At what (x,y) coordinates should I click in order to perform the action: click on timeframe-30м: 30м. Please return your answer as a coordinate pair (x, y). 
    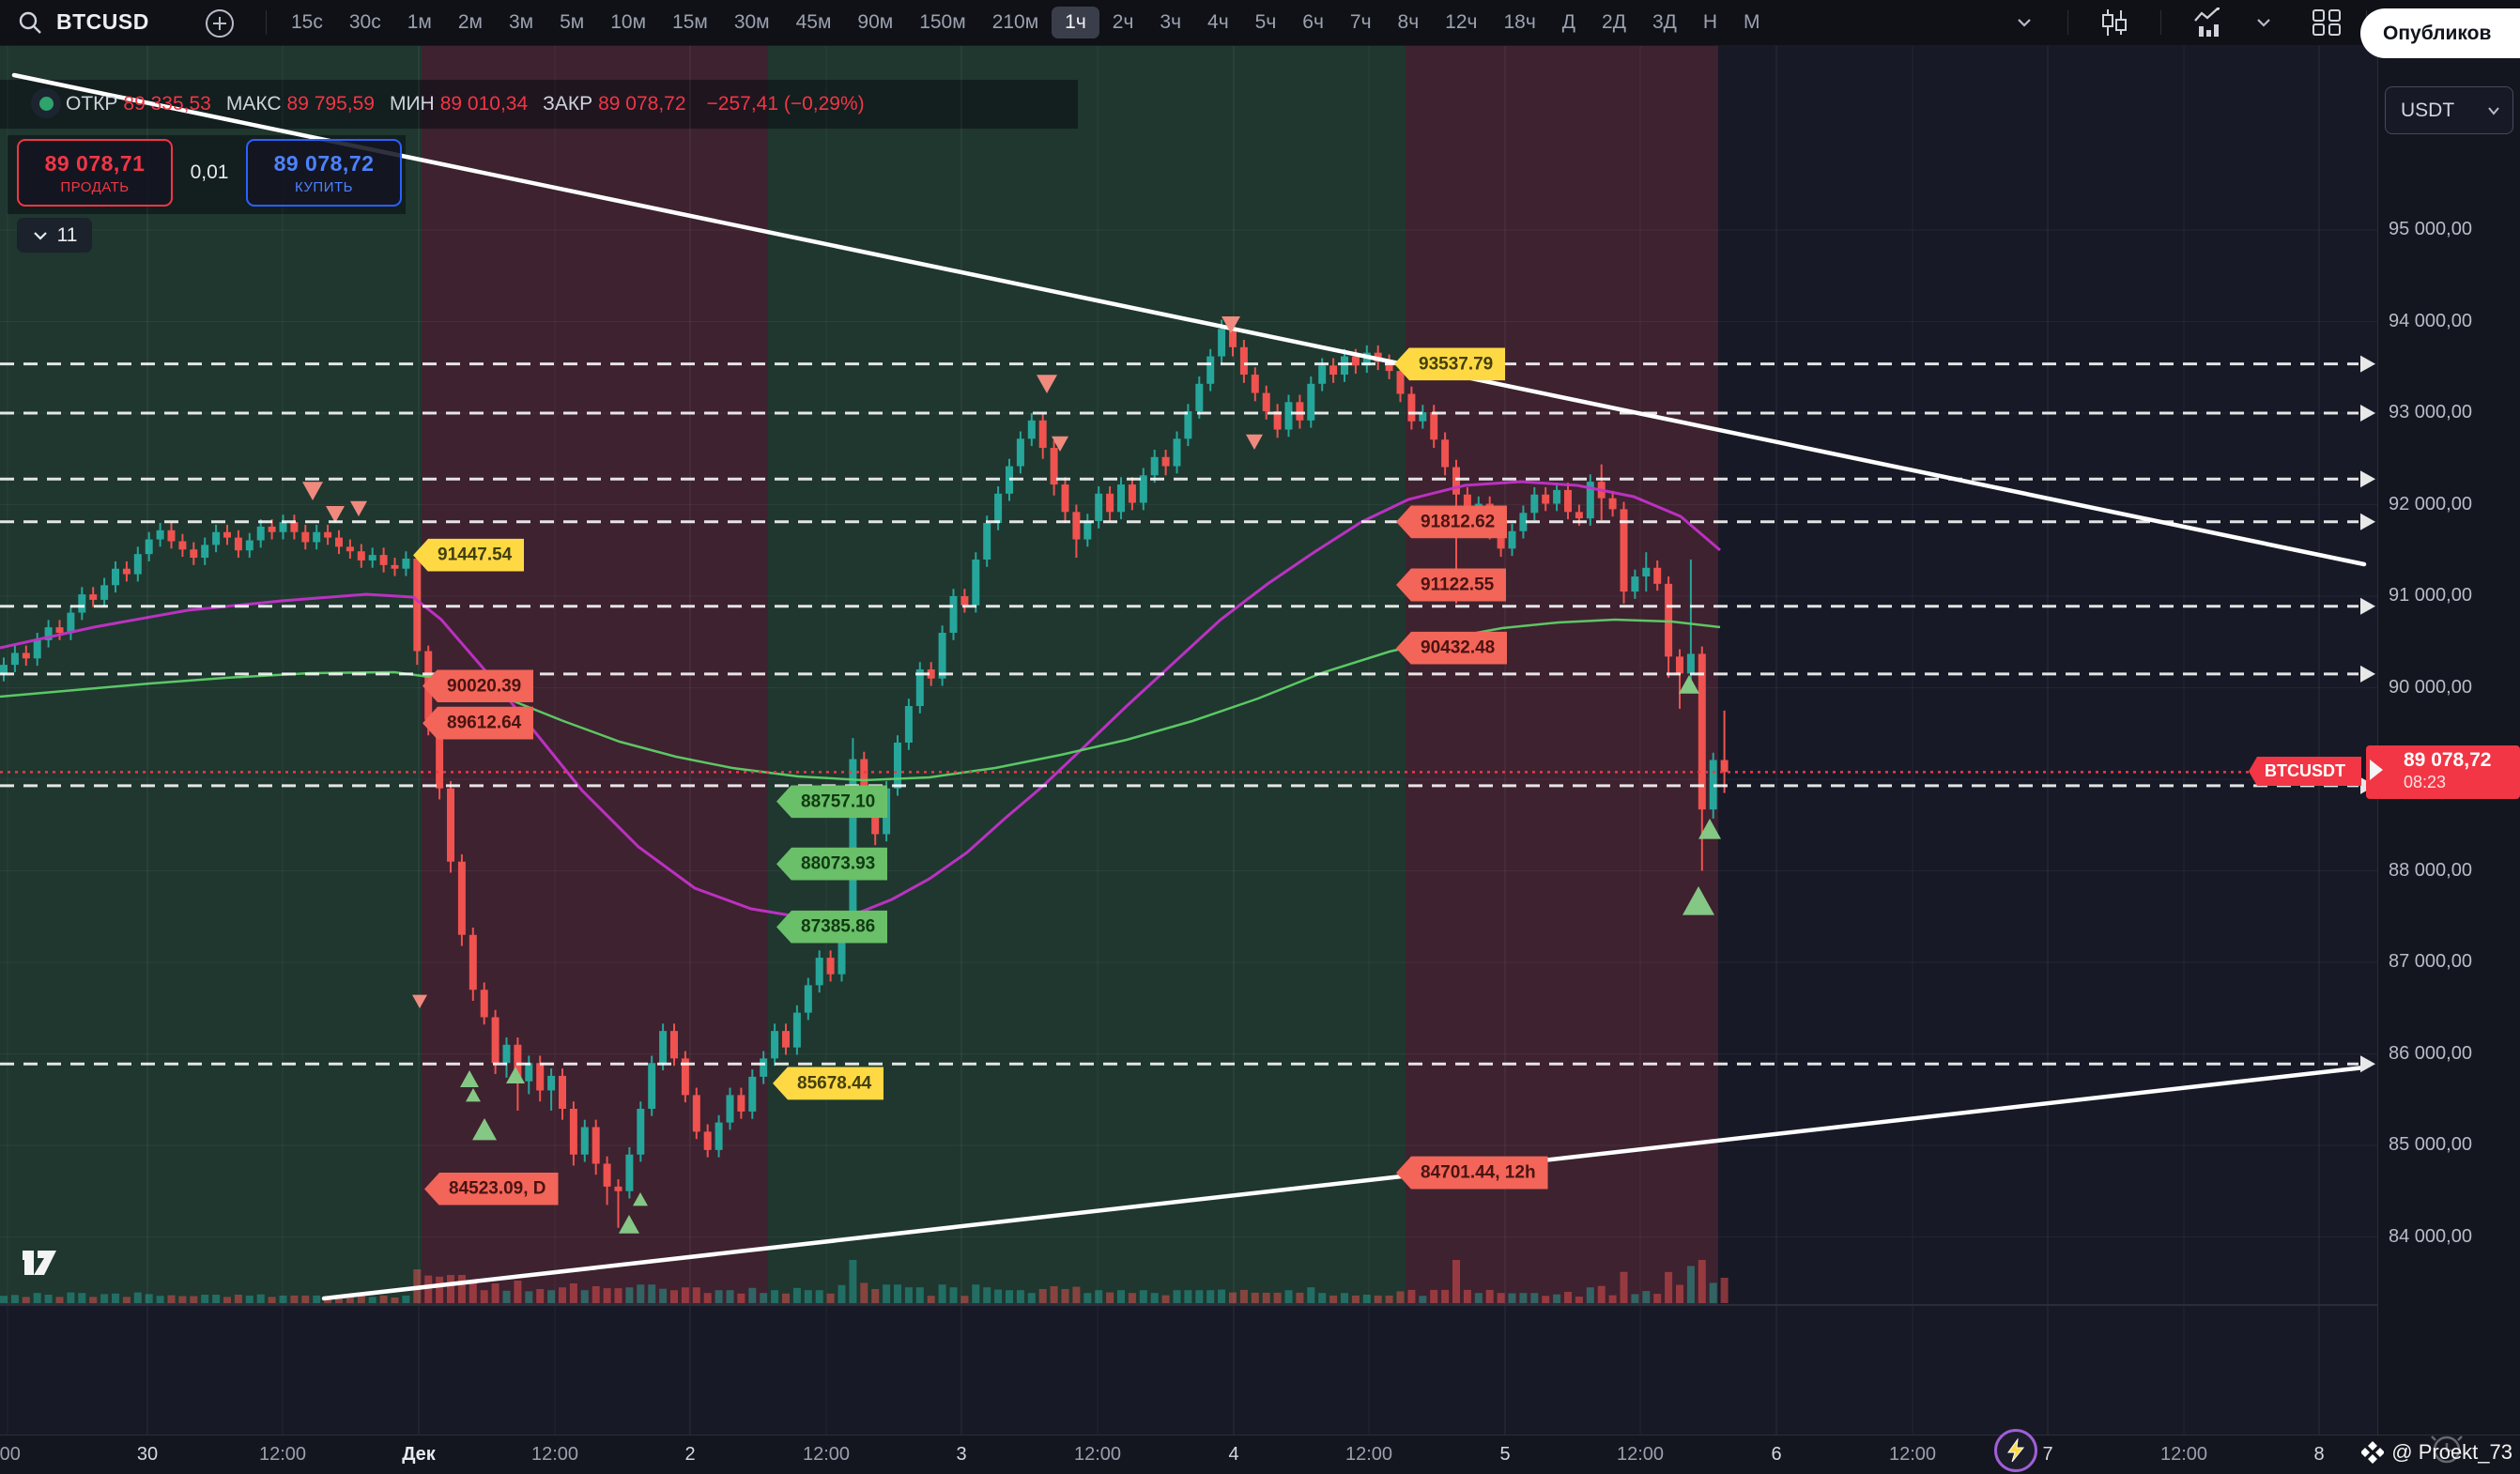
    Looking at the image, I should click on (751, 22).